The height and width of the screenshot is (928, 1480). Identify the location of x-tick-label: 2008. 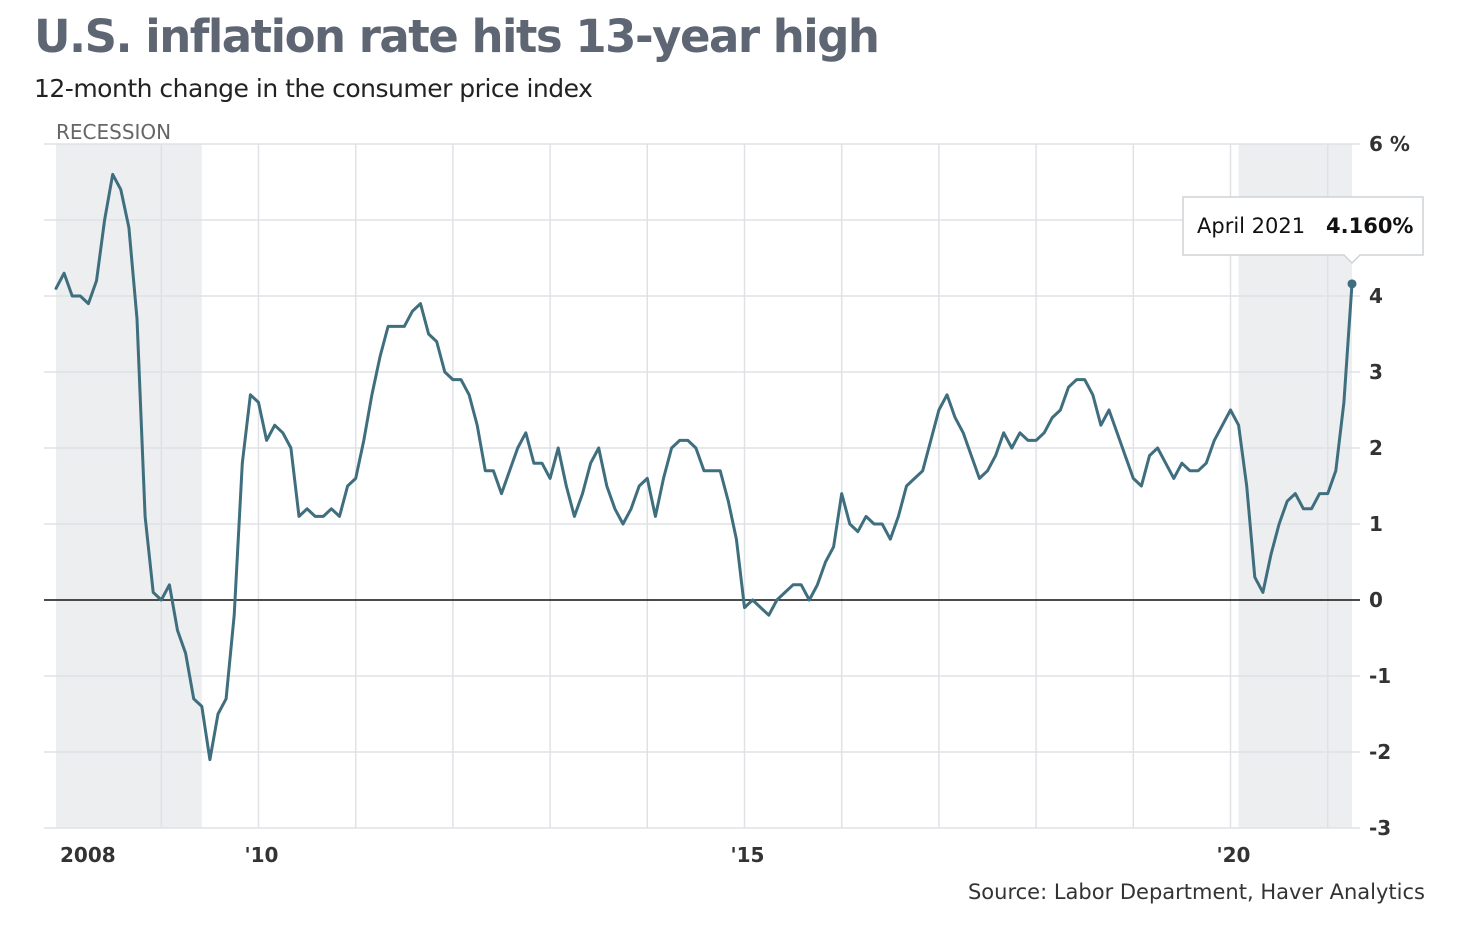
(88, 855).